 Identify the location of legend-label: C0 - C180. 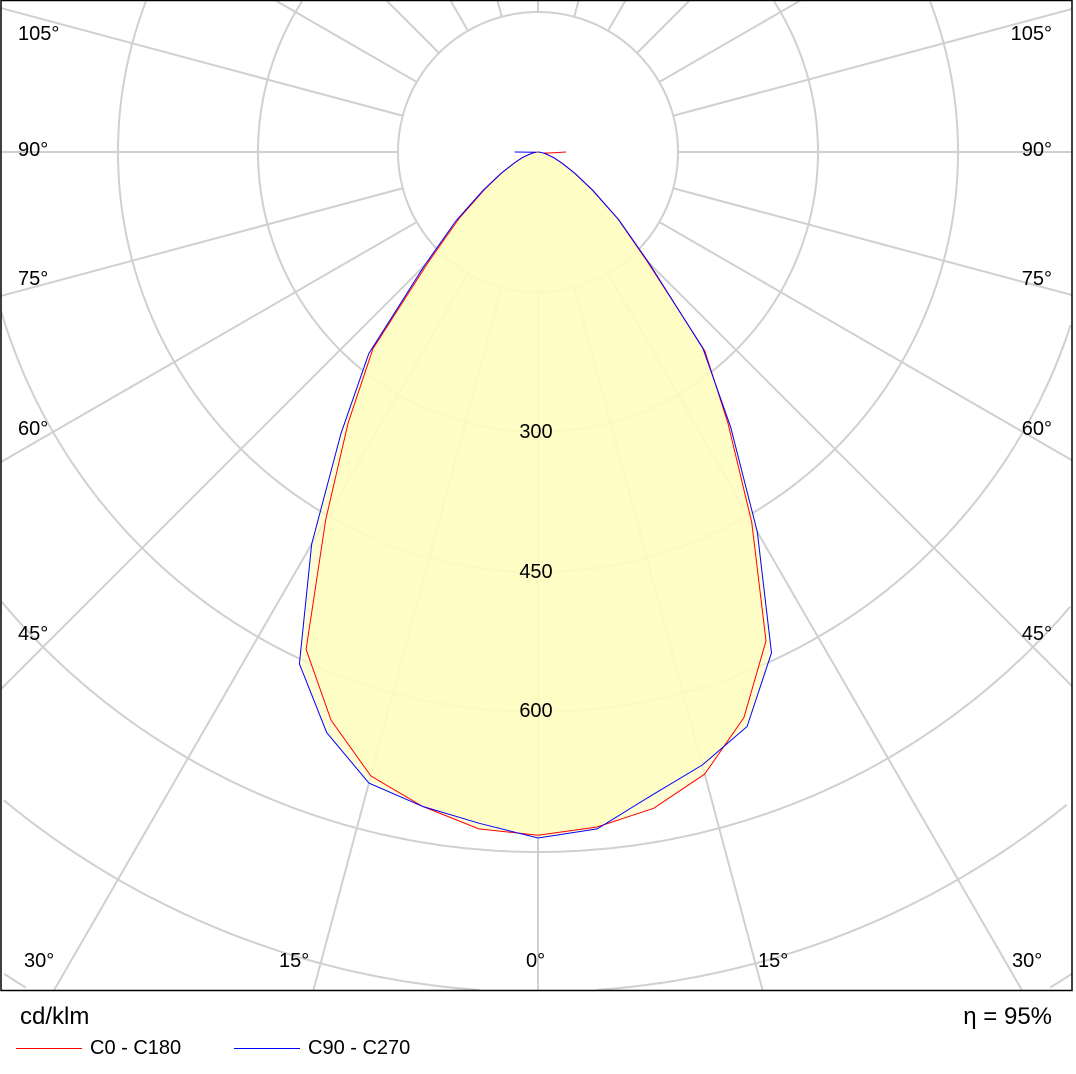
(136, 1048).